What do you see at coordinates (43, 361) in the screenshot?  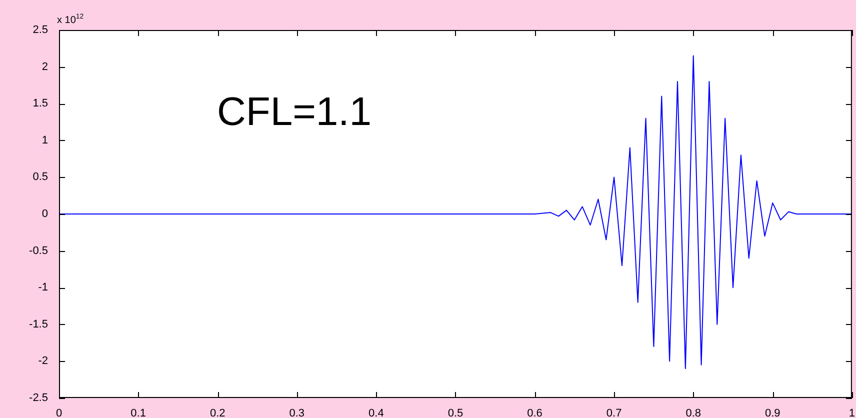 I see `y-tick-label: -2` at bounding box center [43, 361].